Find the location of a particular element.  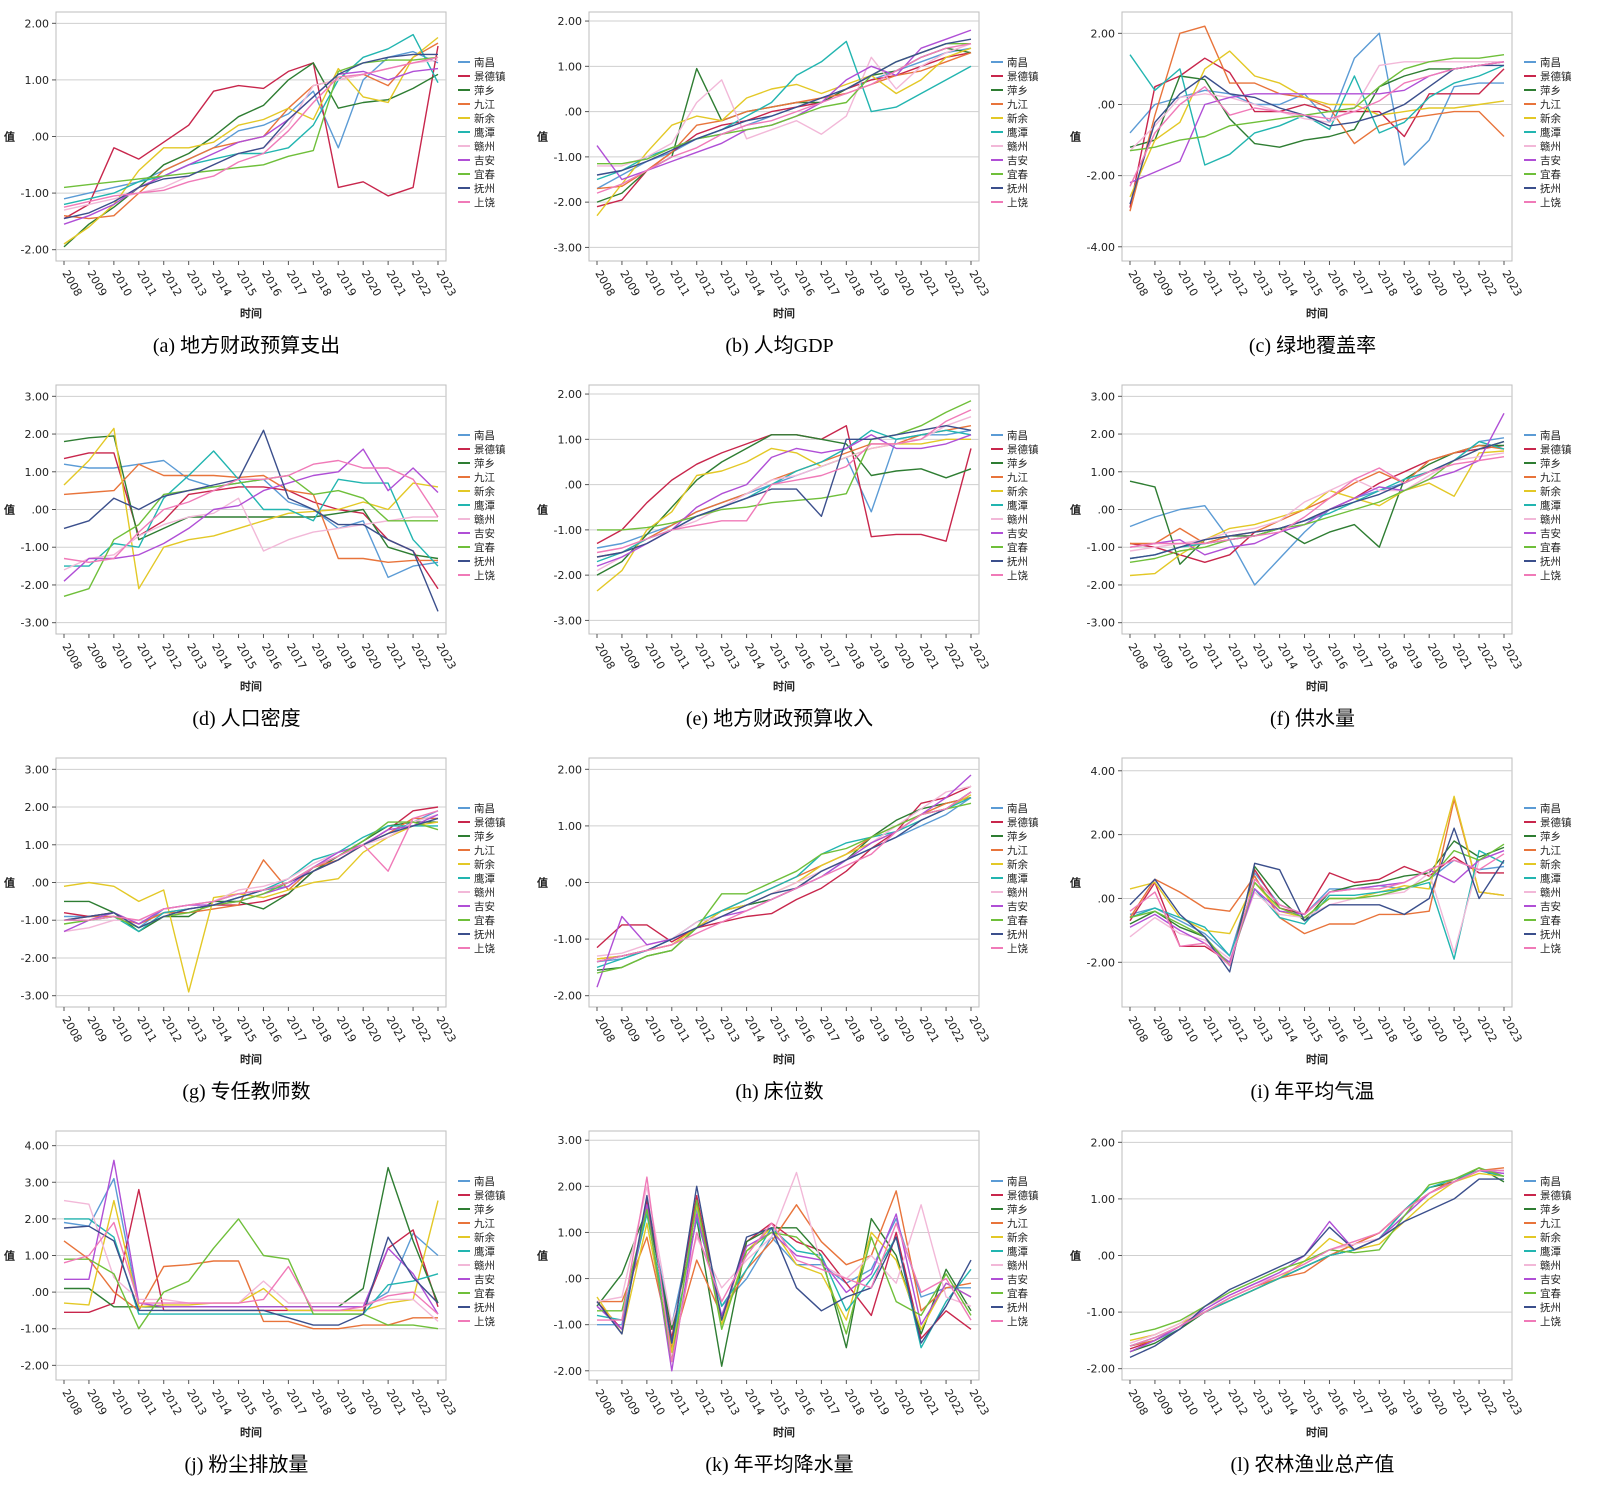

legend-label: 南昌 is located at coordinates (1017, 808).